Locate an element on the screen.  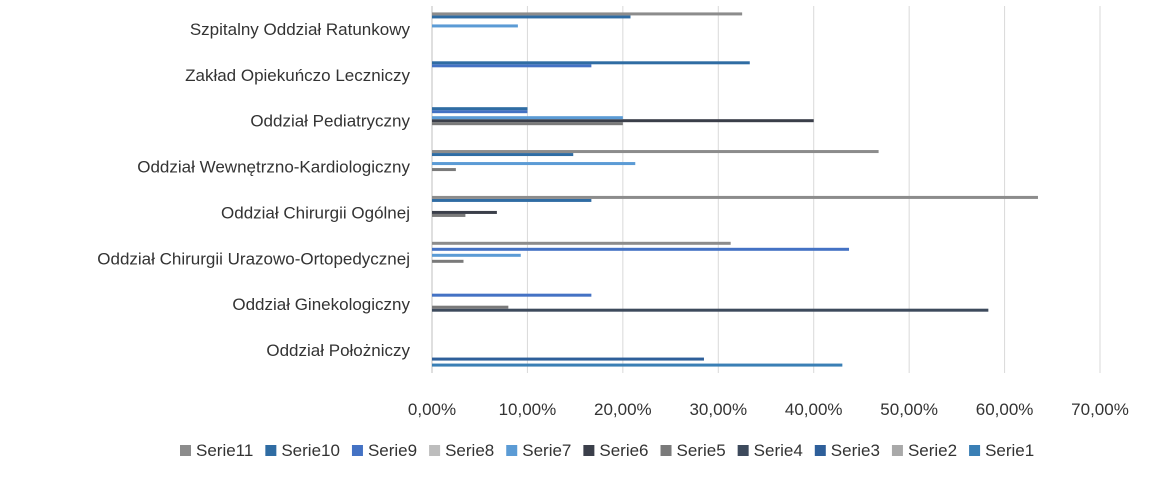
category-label: Oddział Położniczy is located at coordinates (338, 350).